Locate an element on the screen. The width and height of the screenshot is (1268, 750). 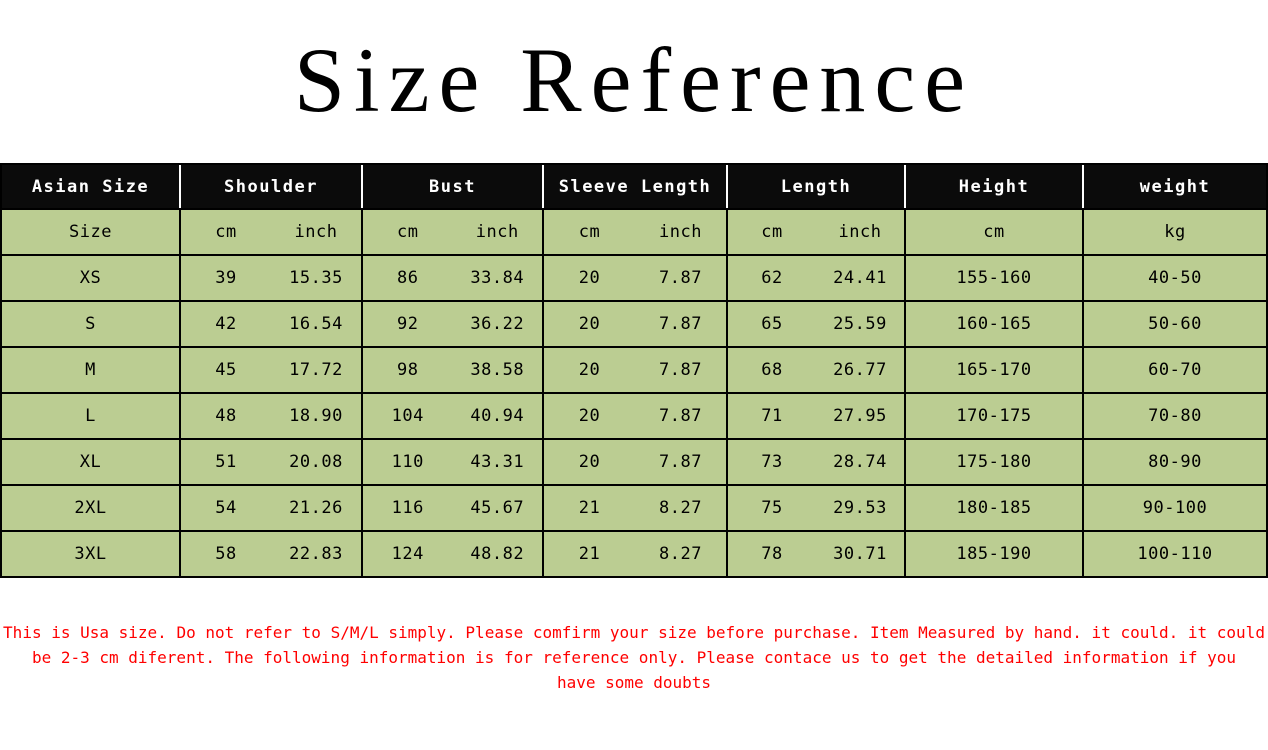
header-bust: Bust is located at coordinates (453, 186).